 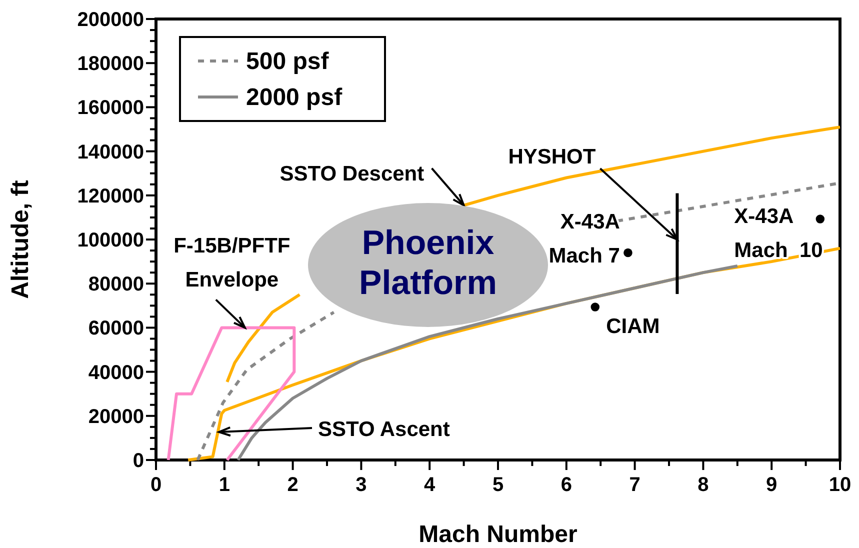 What do you see at coordinates (156, 485) in the screenshot?
I see `x-tick-label: 0` at bounding box center [156, 485].